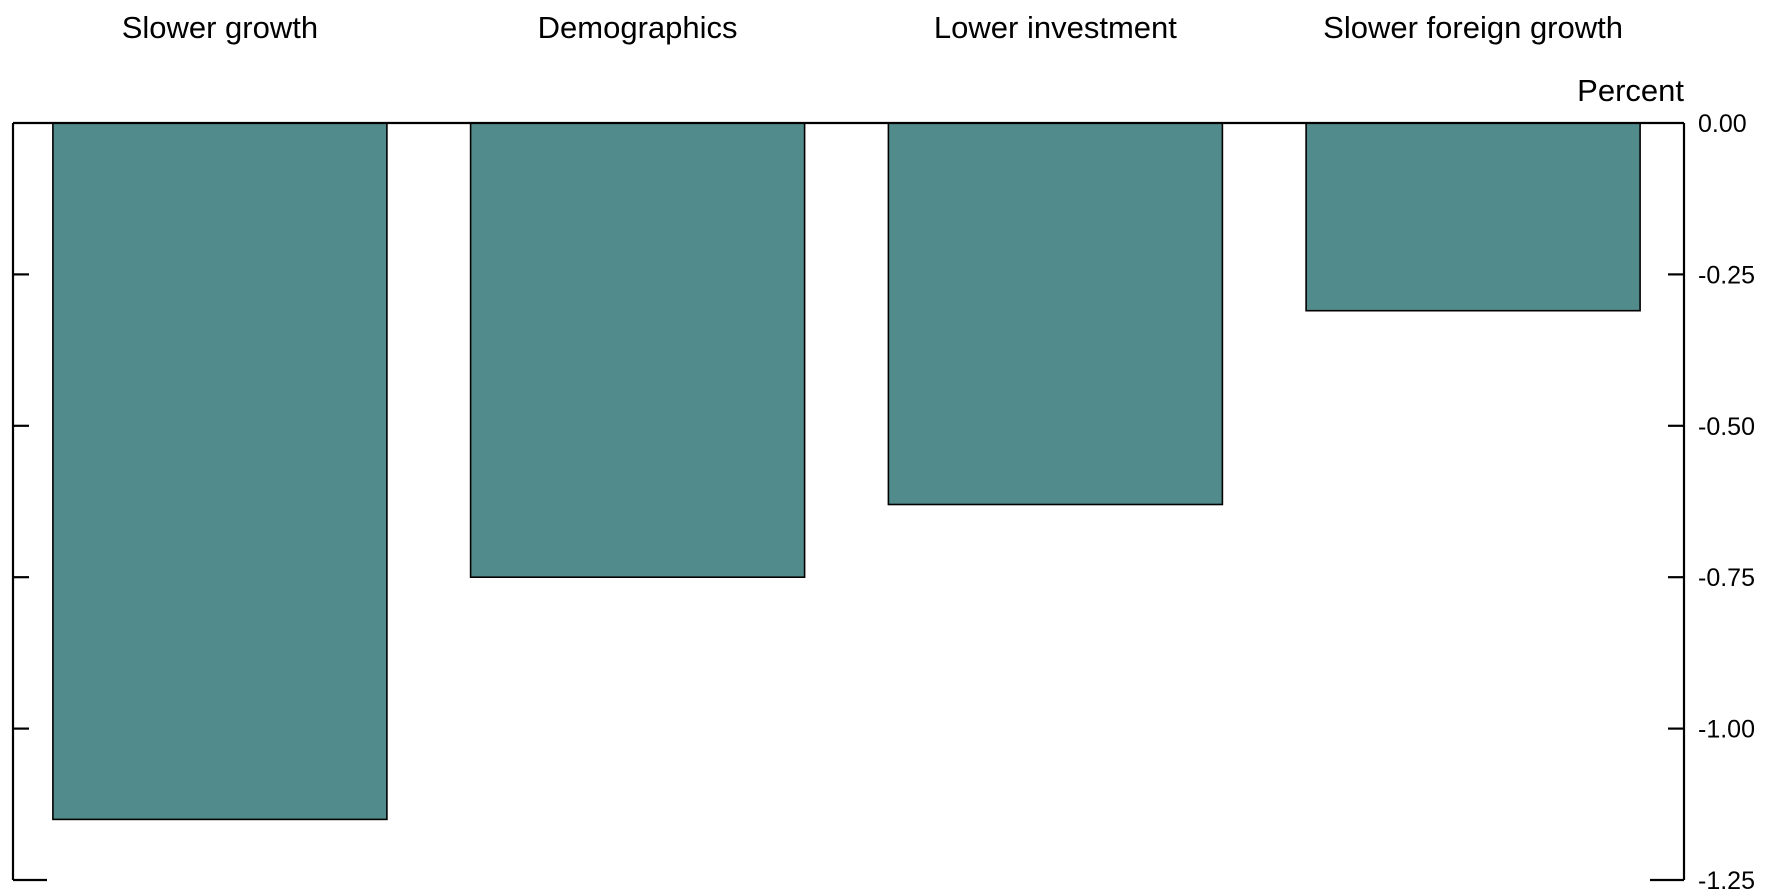  What do you see at coordinates (1722, 124) in the screenshot?
I see `y-tick-label: 0.00` at bounding box center [1722, 124].